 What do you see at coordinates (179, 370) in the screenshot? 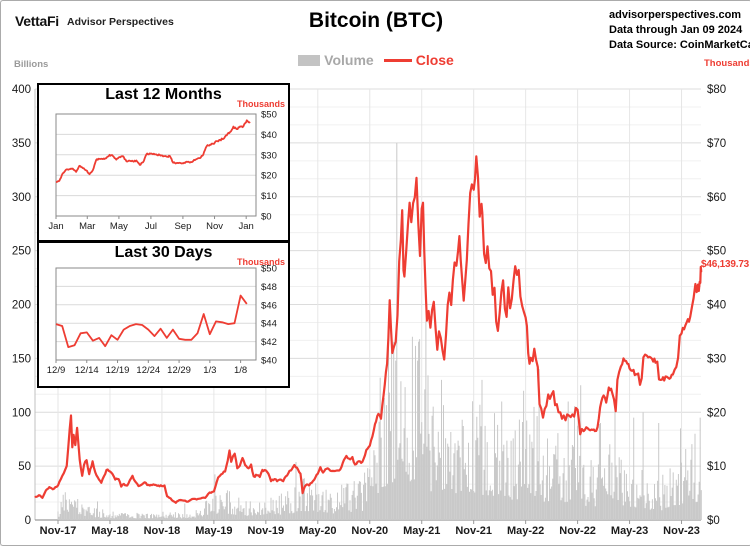
I see `inset-x-label: 12/29` at bounding box center [179, 370].